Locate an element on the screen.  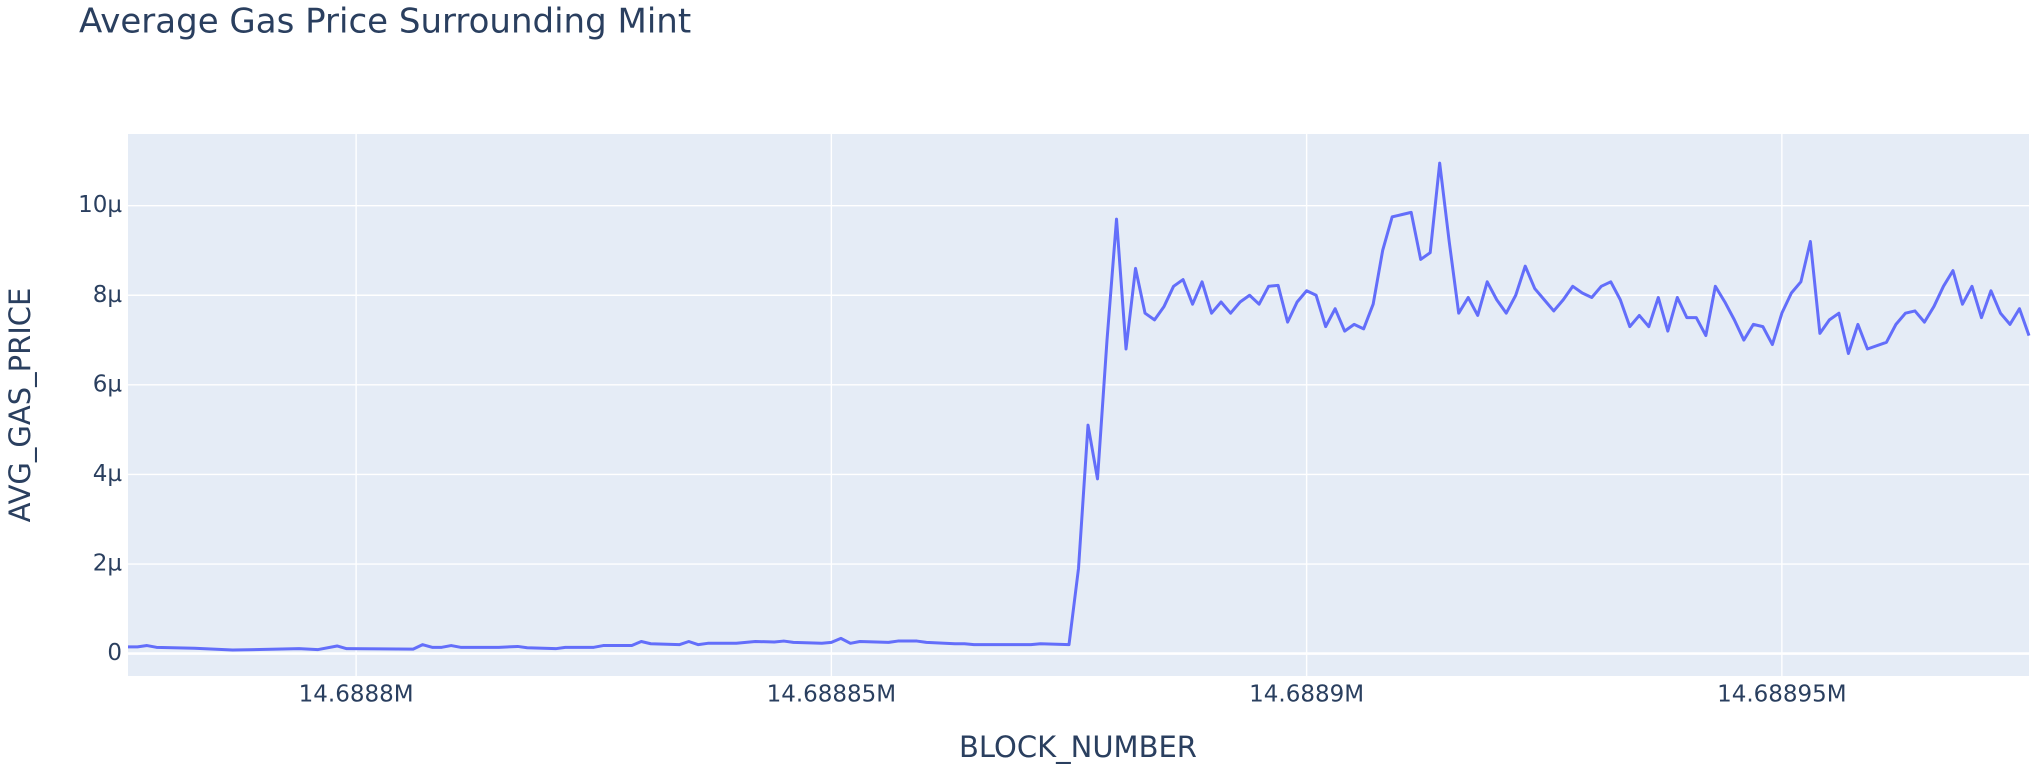
y-tick-label: 6µ is located at coordinates (108, 384).